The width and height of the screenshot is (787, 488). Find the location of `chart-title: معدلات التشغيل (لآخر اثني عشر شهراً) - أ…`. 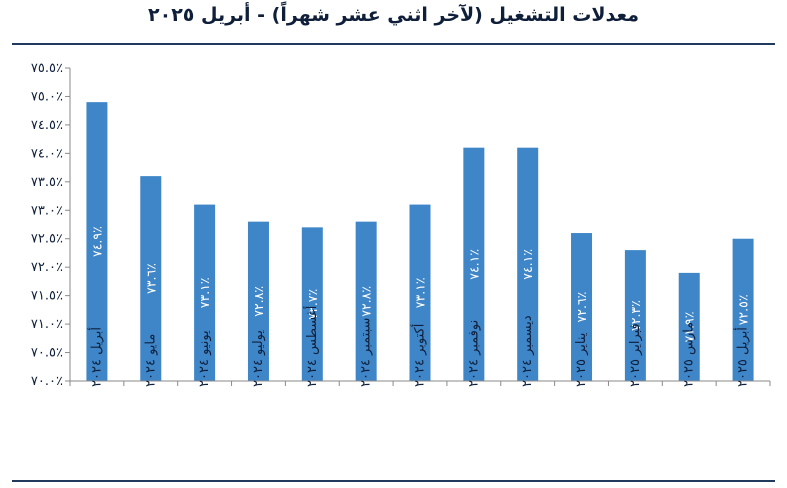

chart-title: معدلات التشغيل (لآخر اثني عشر شهراً) - أ… is located at coordinates (393, 15).